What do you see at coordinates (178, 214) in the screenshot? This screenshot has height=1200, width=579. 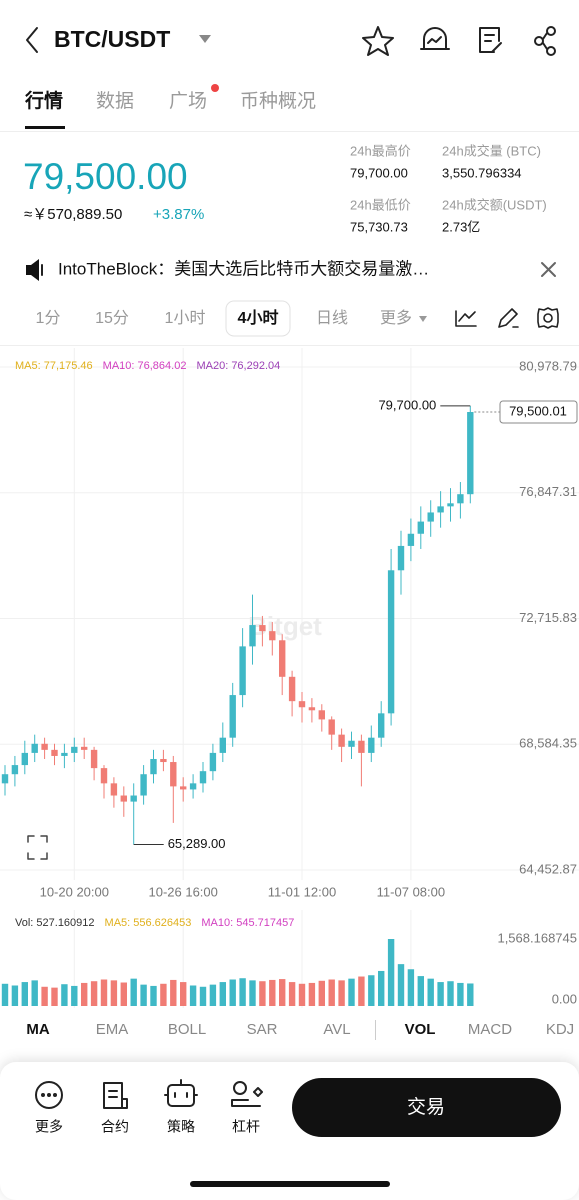 I see `change-percent: +3.87%` at bounding box center [178, 214].